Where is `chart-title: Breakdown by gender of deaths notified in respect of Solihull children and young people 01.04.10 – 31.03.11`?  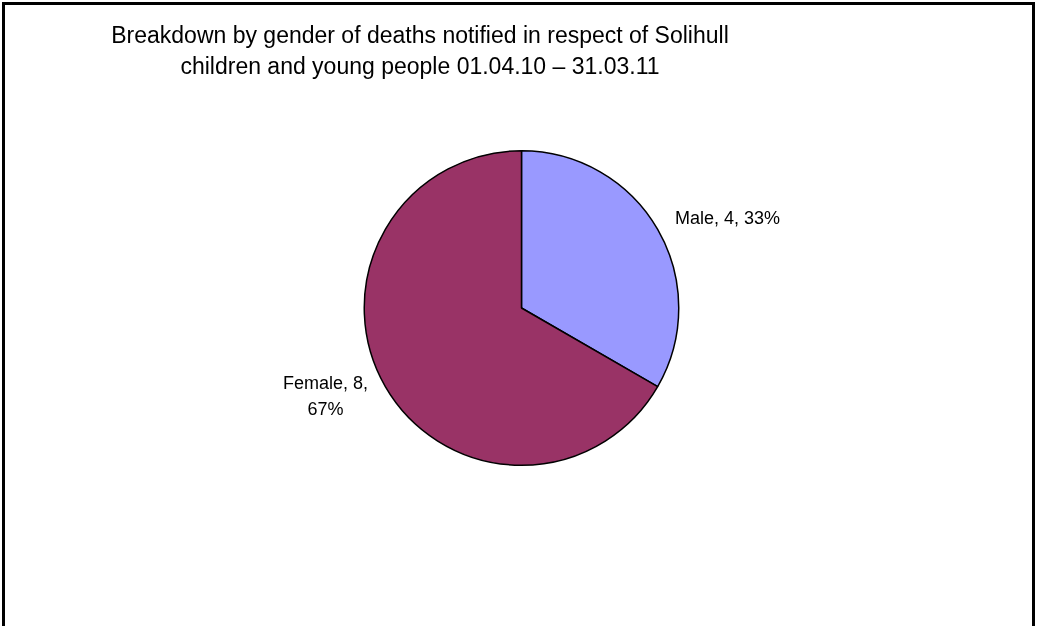 chart-title: Breakdown by gender of deaths notified in respect of Solihull children and young people 01.04.10 – 31.03.11 is located at coordinates (420, 51).